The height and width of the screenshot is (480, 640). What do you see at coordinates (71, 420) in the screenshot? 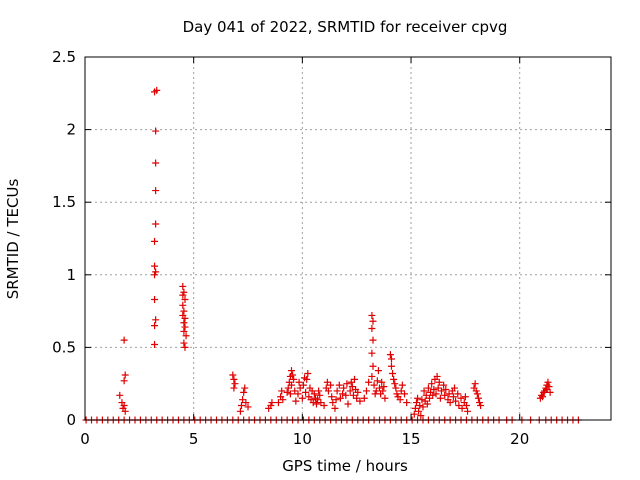
I see `y-tick-label: 0` at bounding box center [71, 420].